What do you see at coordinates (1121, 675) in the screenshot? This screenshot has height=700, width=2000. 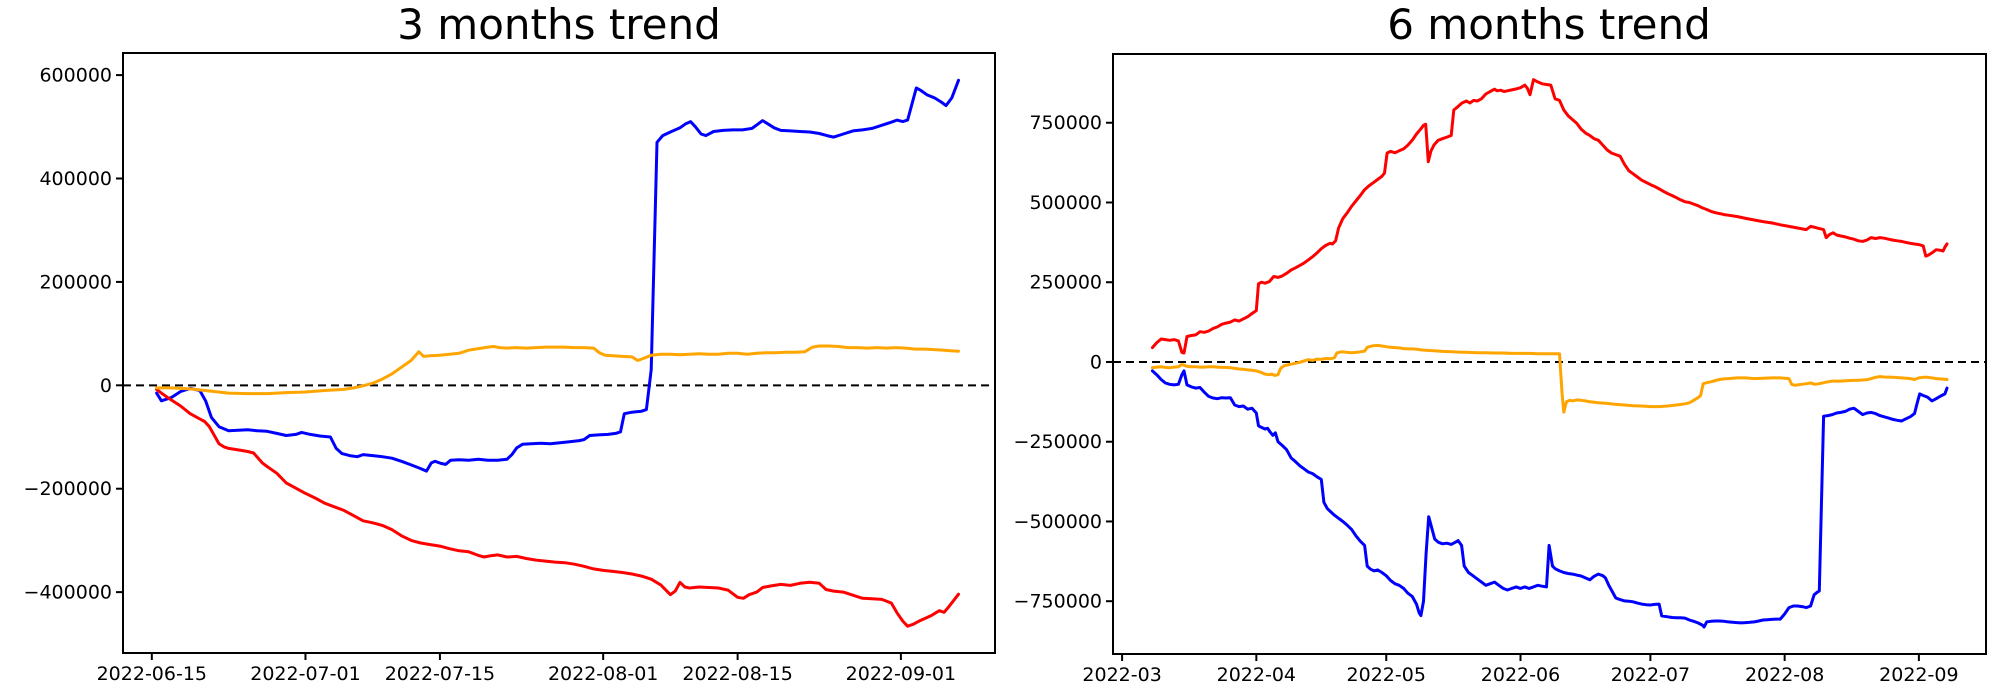 I see `x-tick-label: 2022-03` at bounding box center [1121, 675].